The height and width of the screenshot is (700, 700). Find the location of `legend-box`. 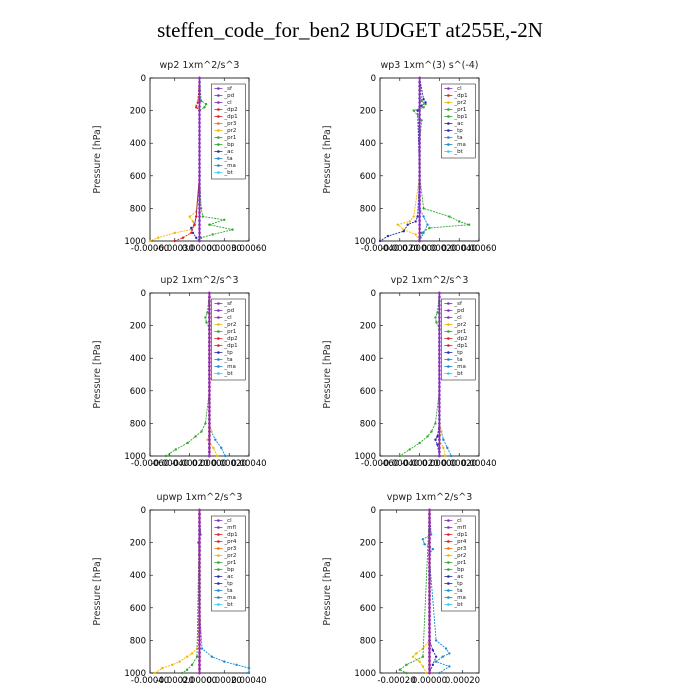

legend-box is located at coordinates (228, 563).